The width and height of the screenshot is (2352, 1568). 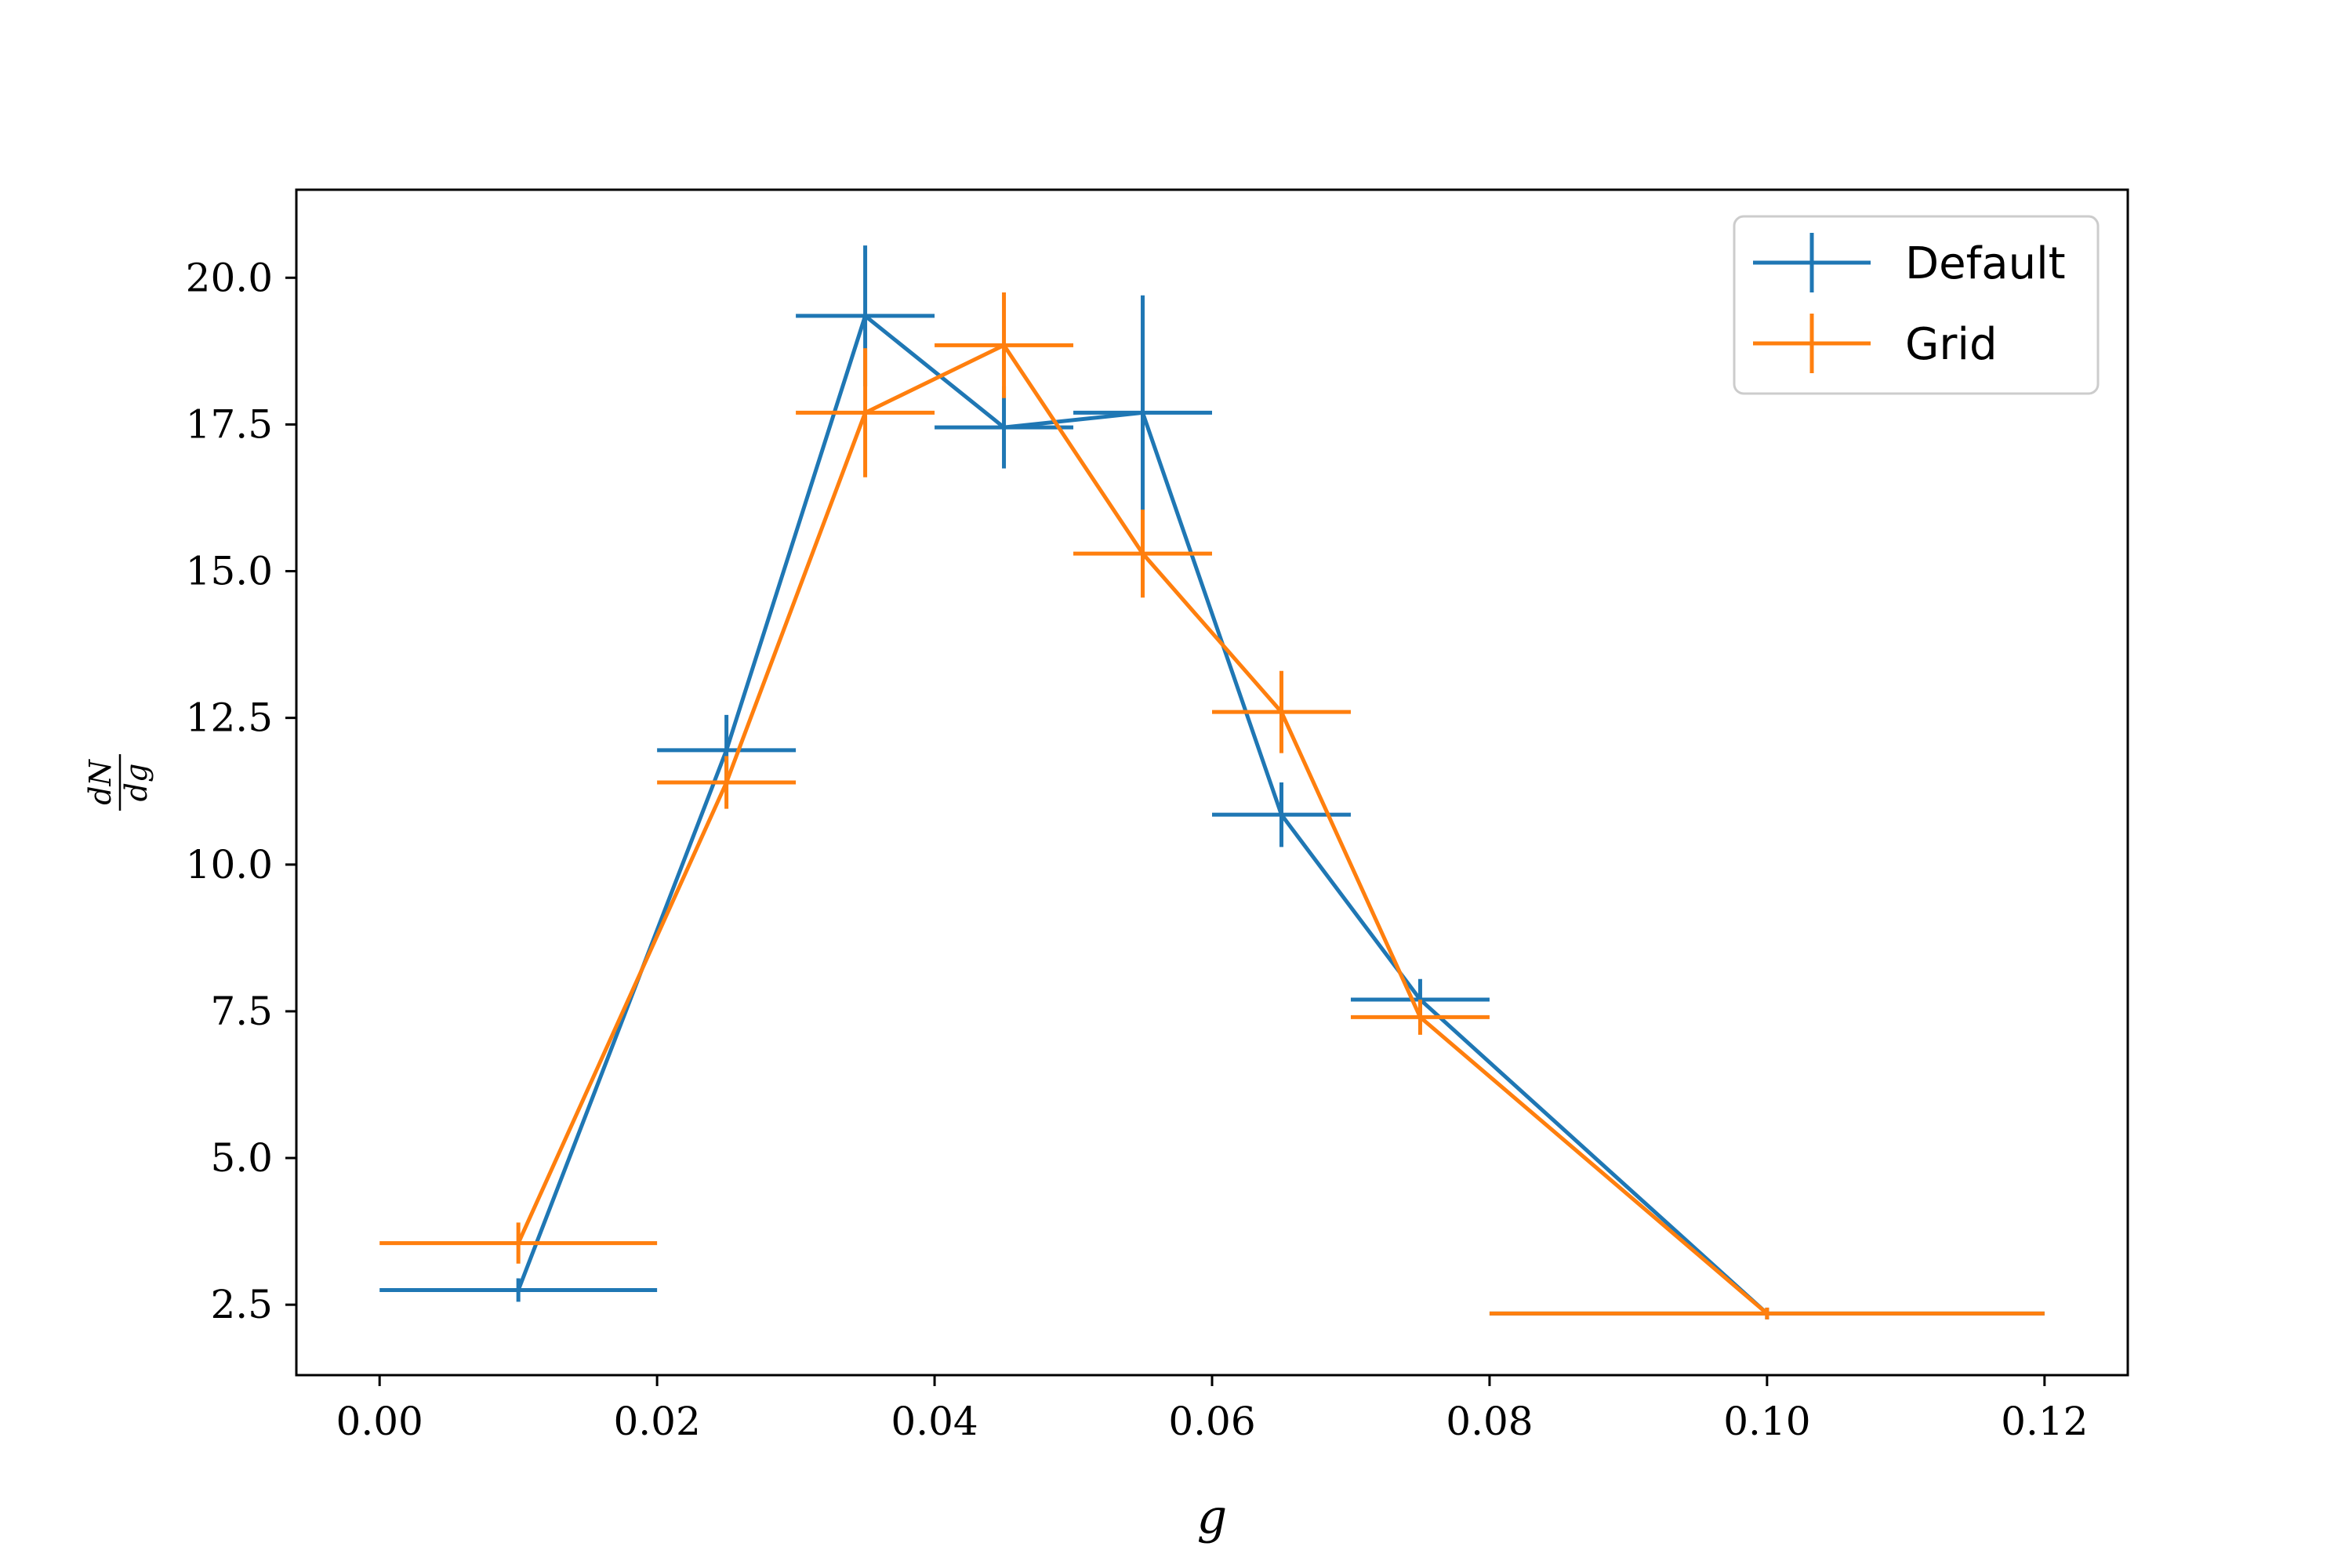 I want to click on legend-label-grid: Grid, so click(x=1951, y=344).